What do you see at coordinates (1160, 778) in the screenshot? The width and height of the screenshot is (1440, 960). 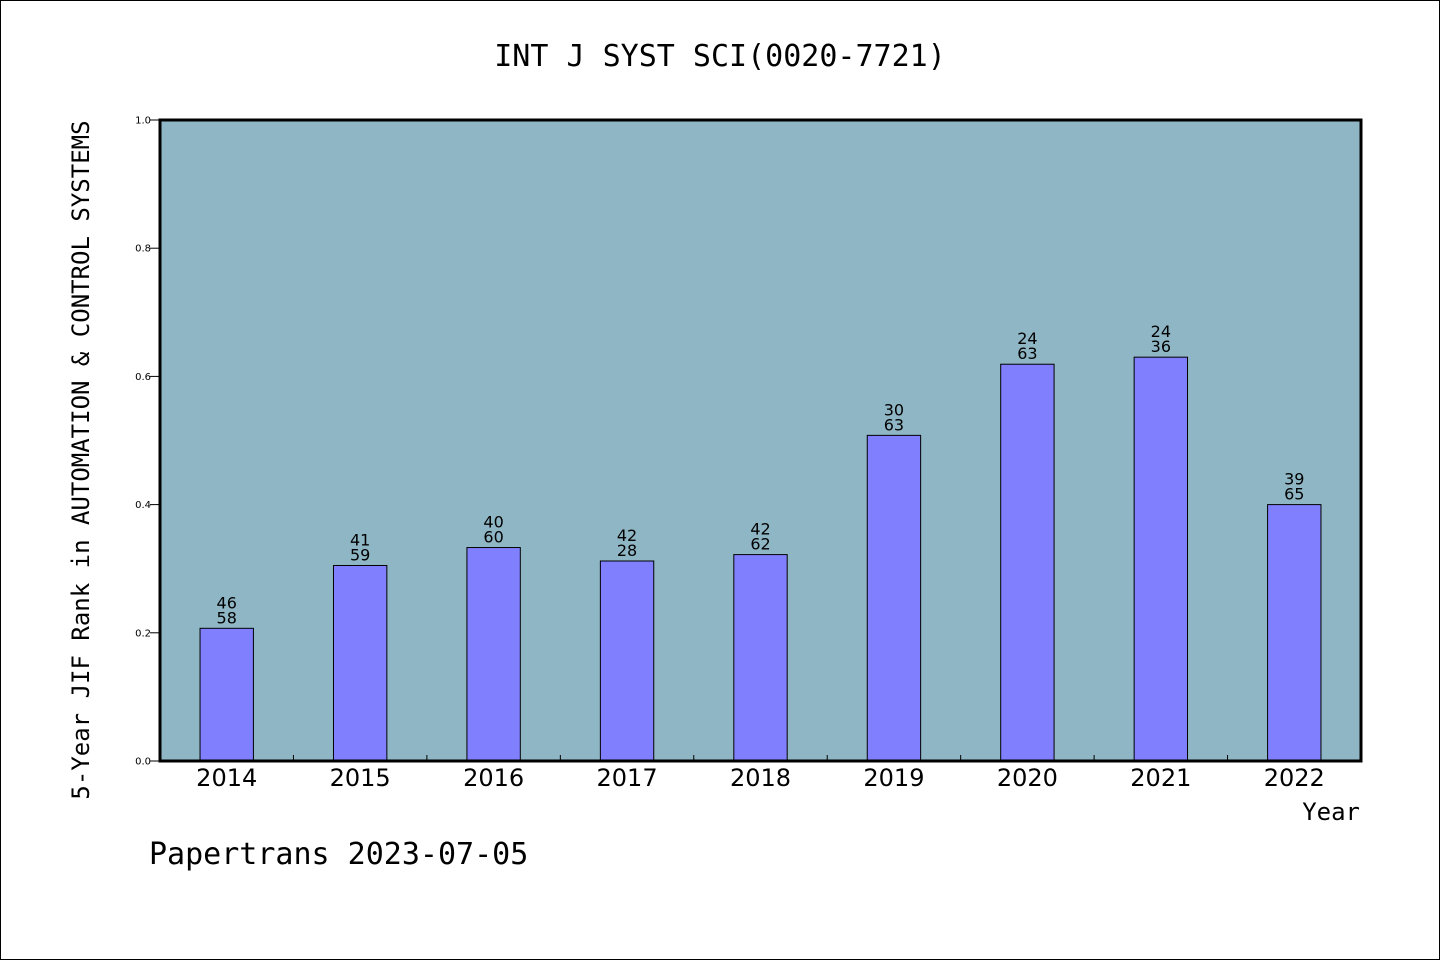 I see `x-tick-label-2021: 2021` at bounding box center [1160, 778].